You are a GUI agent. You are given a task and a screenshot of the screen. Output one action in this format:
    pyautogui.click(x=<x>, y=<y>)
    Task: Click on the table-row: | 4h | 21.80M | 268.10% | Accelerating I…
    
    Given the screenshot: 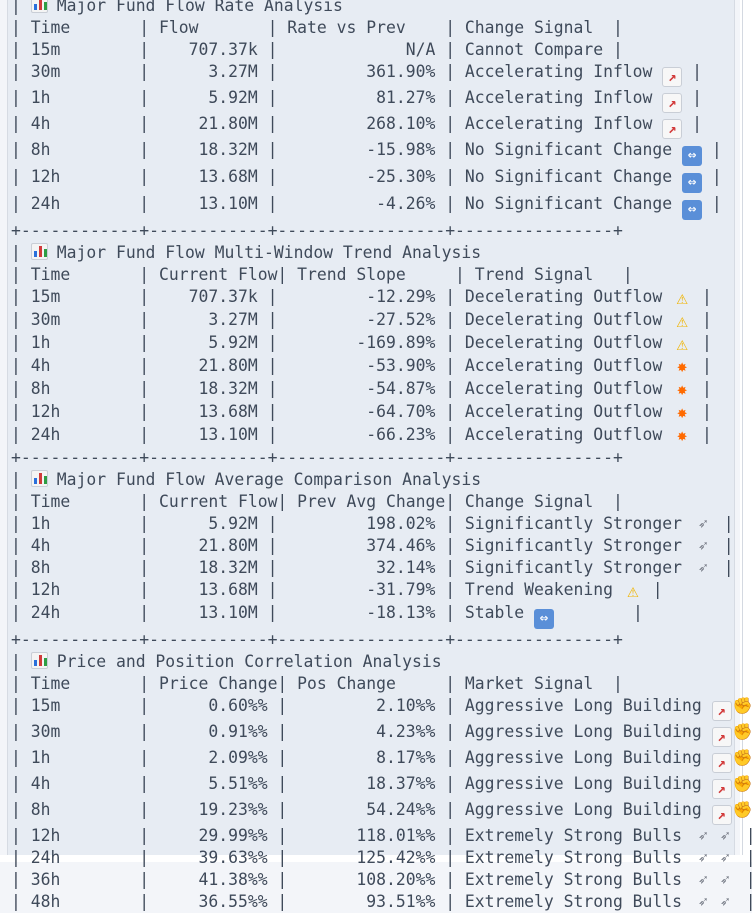 What is the action you would take?
    pyautogui.click(x=357, y=126)
    